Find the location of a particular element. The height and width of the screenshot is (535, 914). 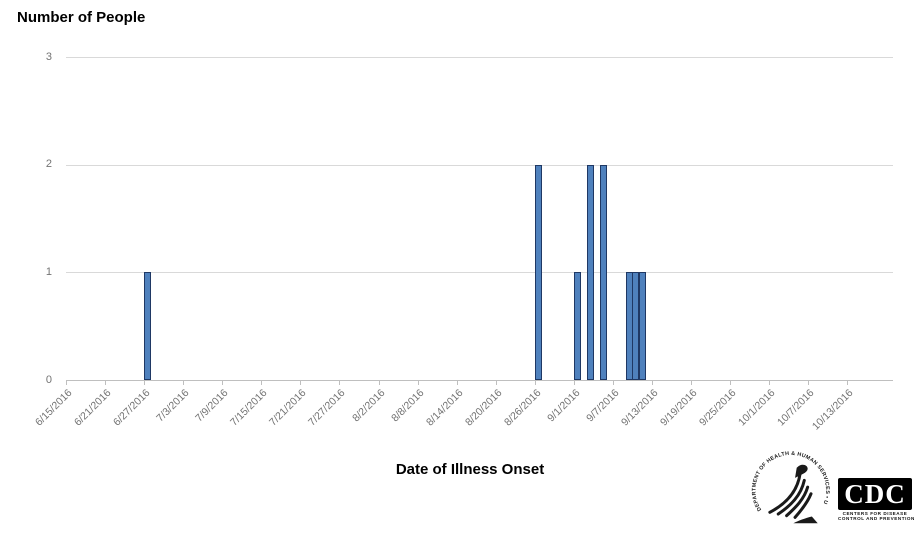

x-axis-title: Date of Illness Onset is located at coordinates (470, 469).